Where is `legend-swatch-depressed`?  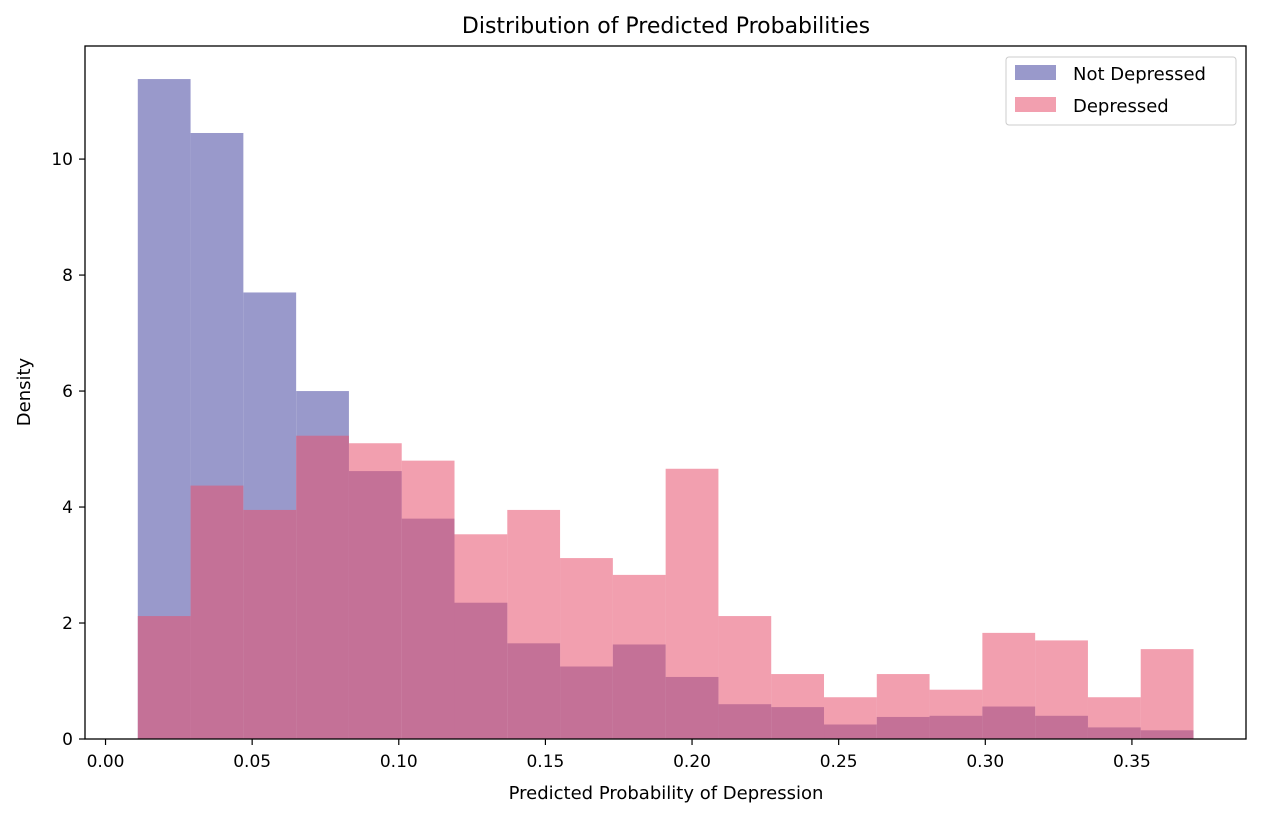
legend-swatch-depressed is located at coordinates (1035, 104).